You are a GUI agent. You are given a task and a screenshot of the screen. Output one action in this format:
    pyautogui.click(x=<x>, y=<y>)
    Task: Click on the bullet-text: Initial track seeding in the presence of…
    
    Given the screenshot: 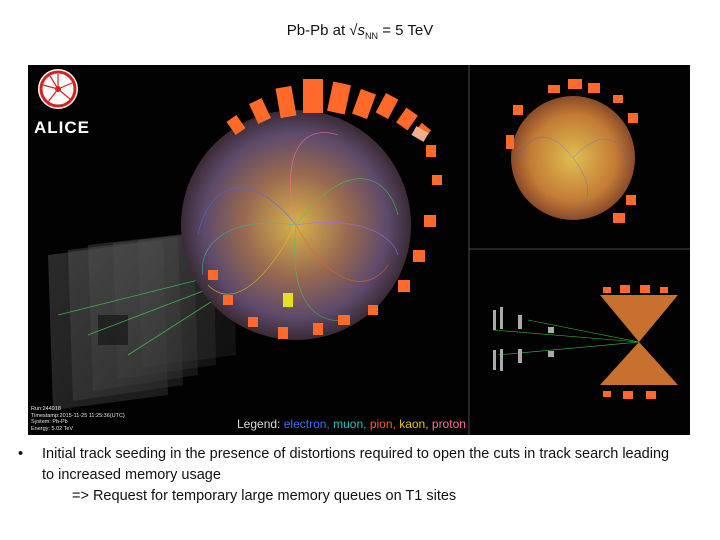 What is the action you would take?
    pyautogui.click(x=356, y=464)
    